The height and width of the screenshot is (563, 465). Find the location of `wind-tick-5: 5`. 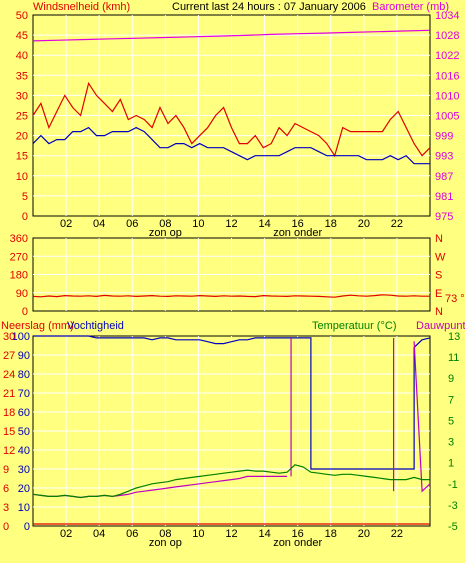

wind-tick-5: 5 is located at coordinates (25, 197).